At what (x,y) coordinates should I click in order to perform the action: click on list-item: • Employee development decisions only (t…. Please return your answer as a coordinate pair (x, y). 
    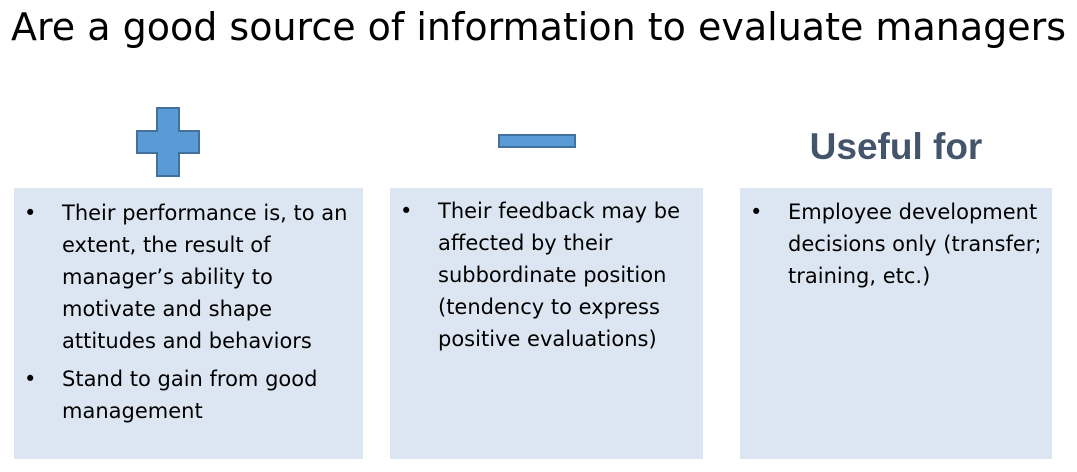
    Looking at the image, I should click on (900, 244).